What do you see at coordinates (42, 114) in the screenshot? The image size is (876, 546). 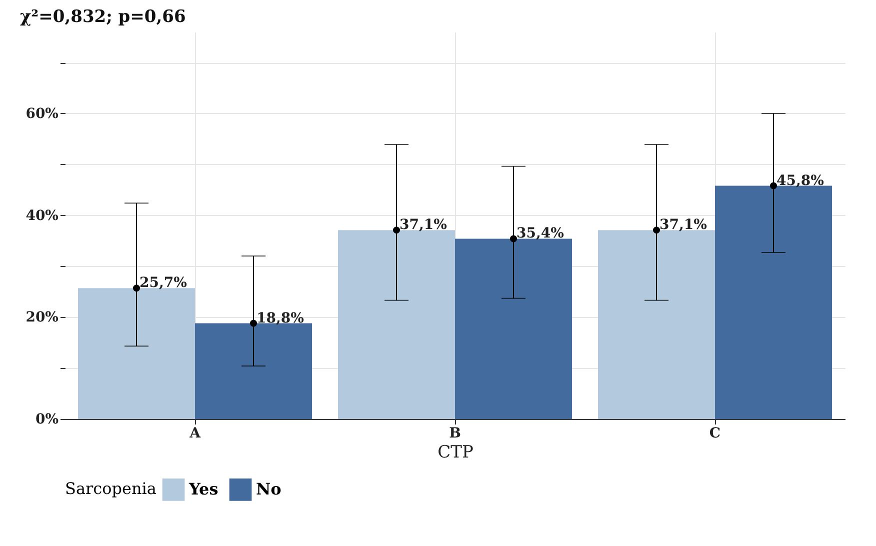 I see `y-tick-label: 60%` at bounding box center [42, 114].